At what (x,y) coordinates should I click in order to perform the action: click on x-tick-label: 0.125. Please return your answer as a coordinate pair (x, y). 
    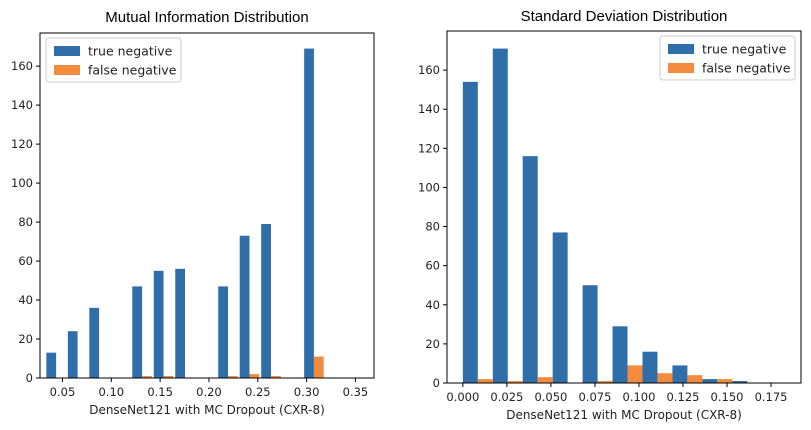
    Looking at the image, I should click on (683, 397).